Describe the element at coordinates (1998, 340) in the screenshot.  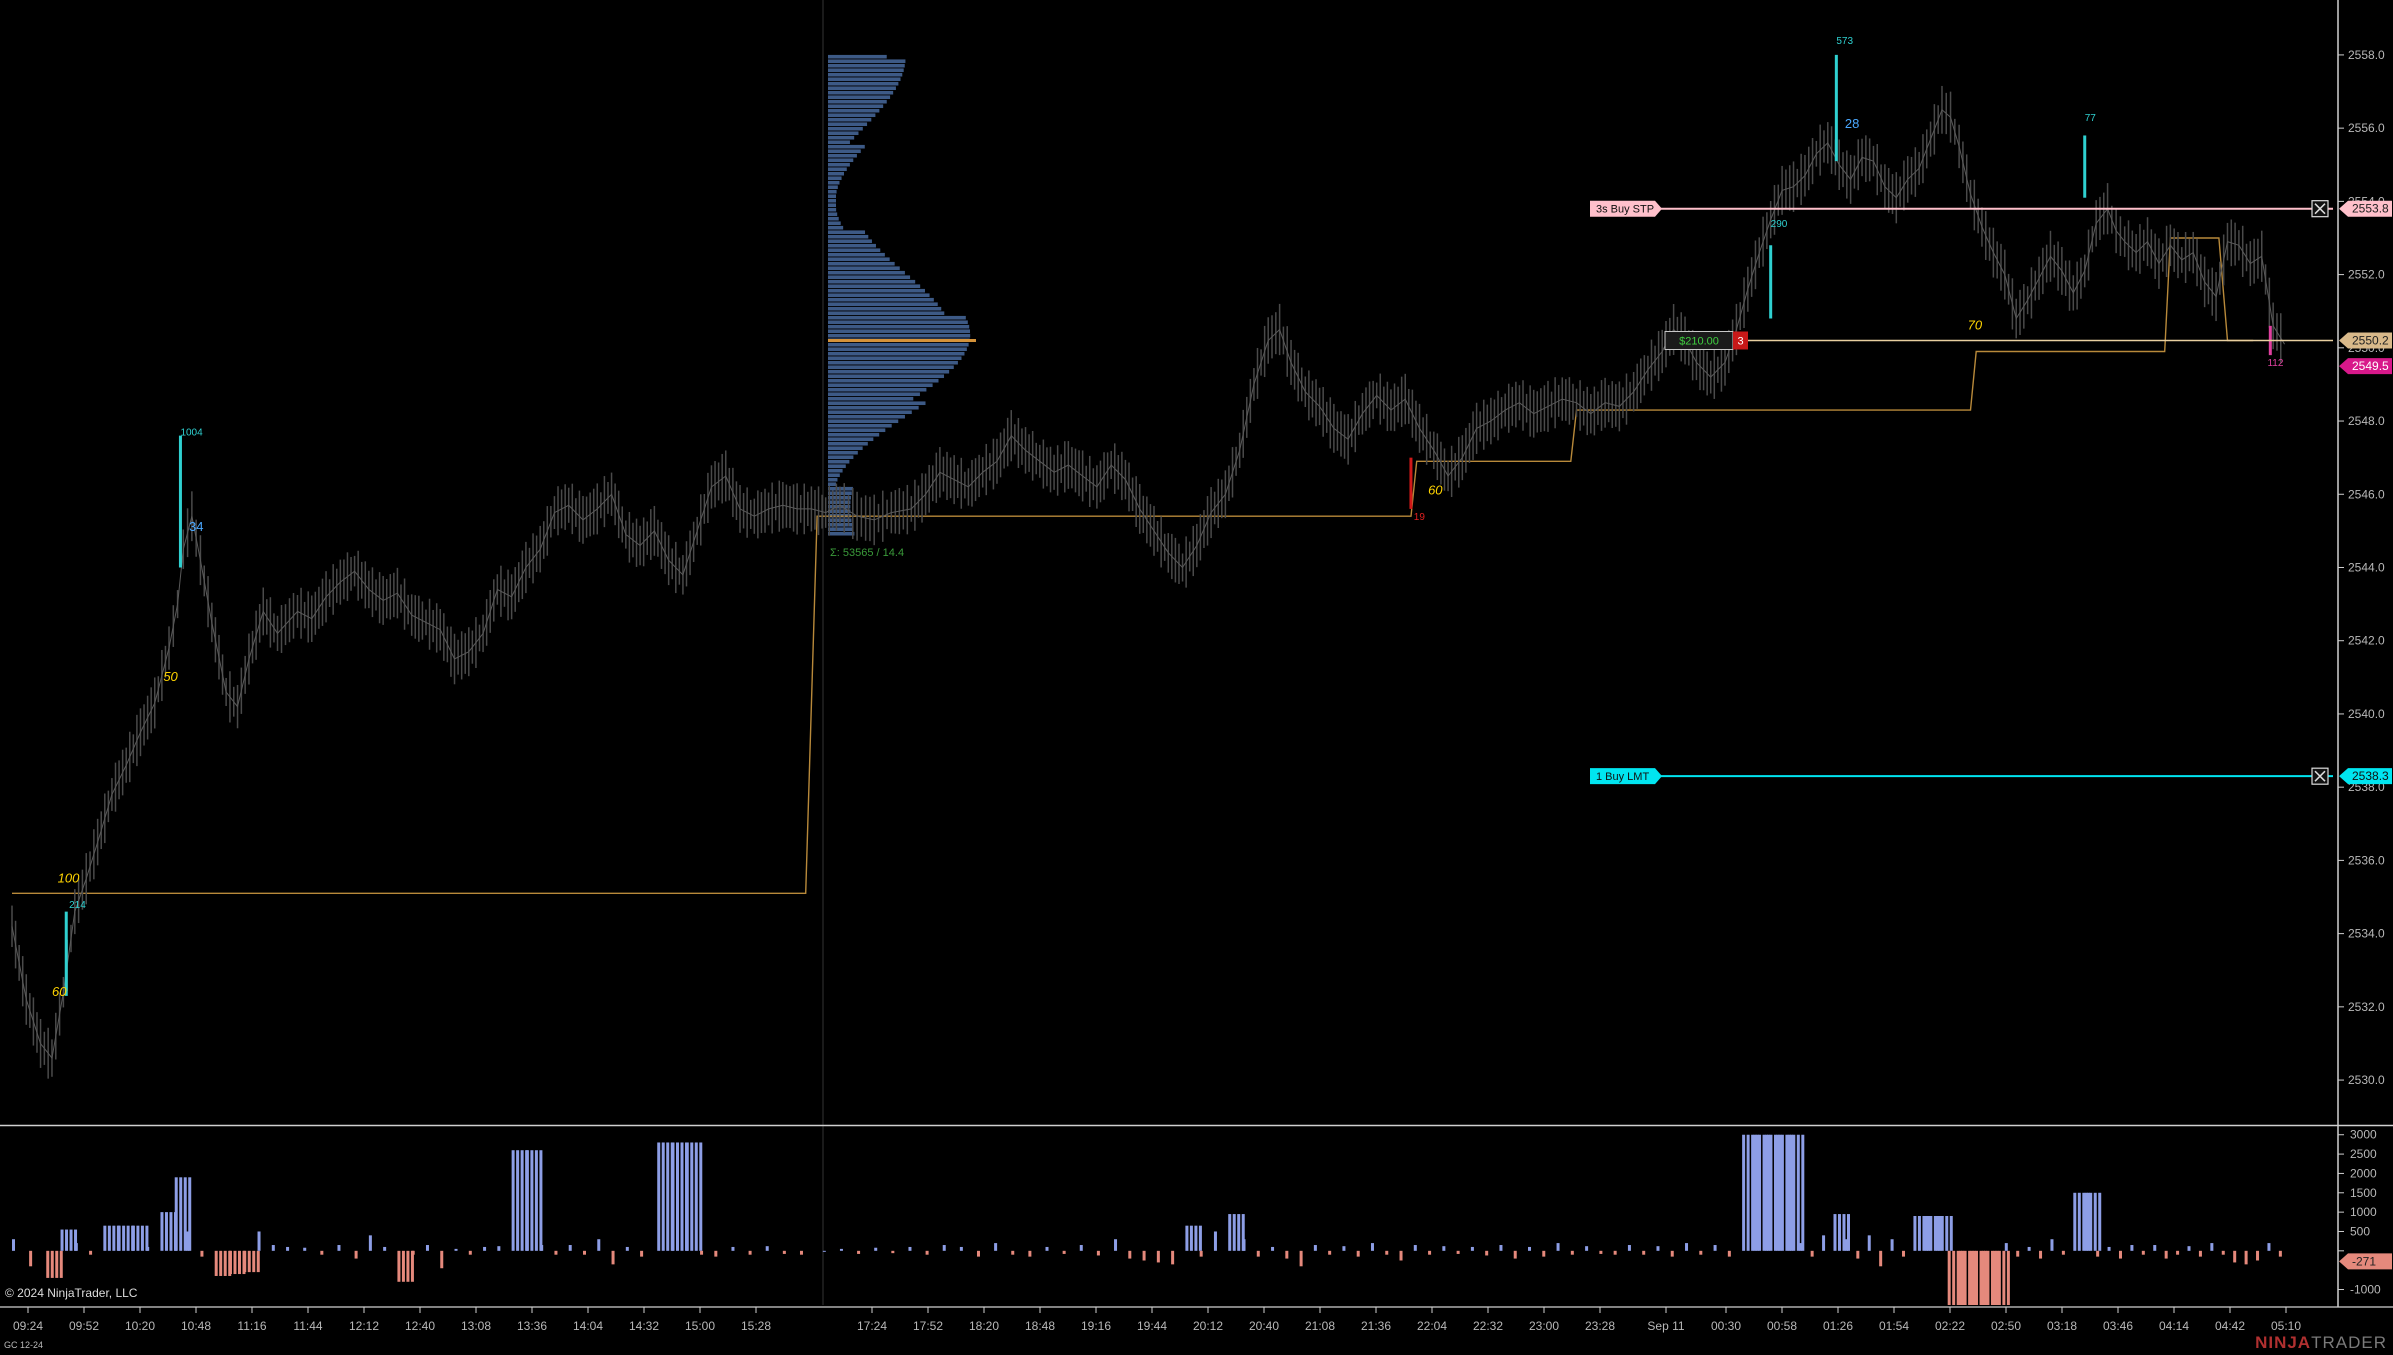
I see `position-marker: $210.00 3` at that location.